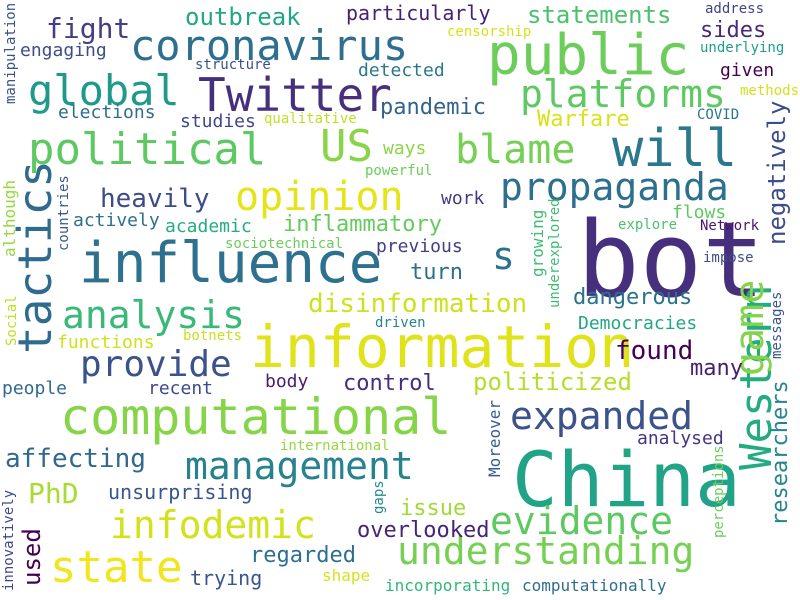 Image resolution: width=800 pixels, height=600 pixels. Describe the element at coordinates (181, 388) in the screenshot. I see `word-recent: recent` at that location.